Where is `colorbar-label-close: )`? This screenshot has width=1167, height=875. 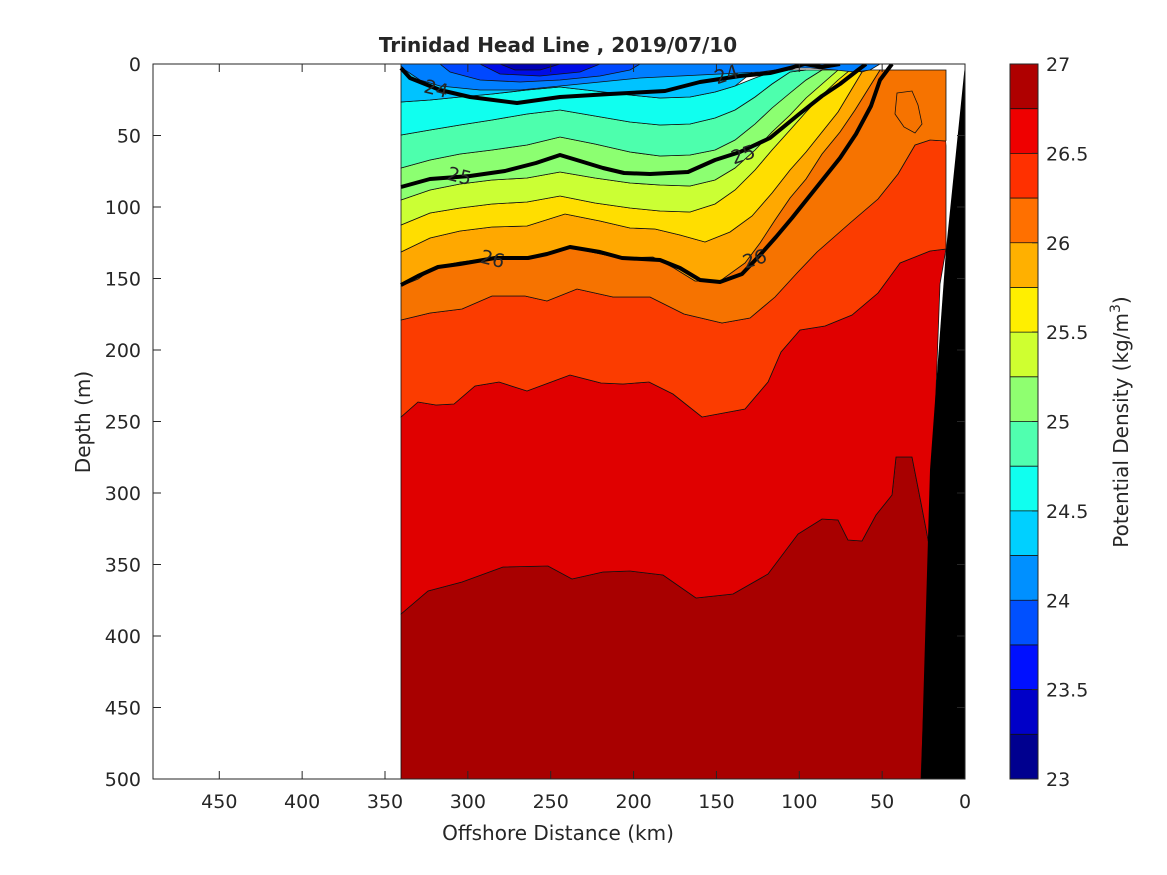
colorbar-label-close: ) is located at coordinates (1121, 300).